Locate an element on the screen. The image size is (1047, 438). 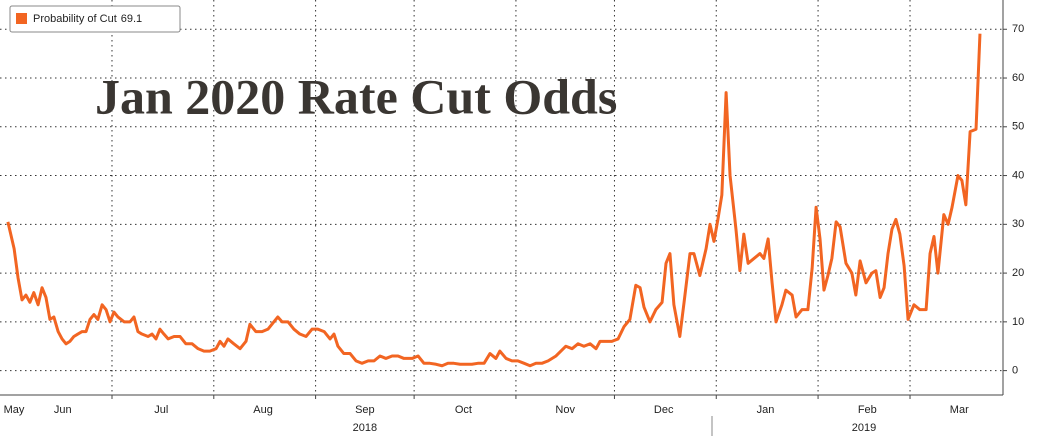
y-tick-label: 50 is located at coordinates (1018, 127).